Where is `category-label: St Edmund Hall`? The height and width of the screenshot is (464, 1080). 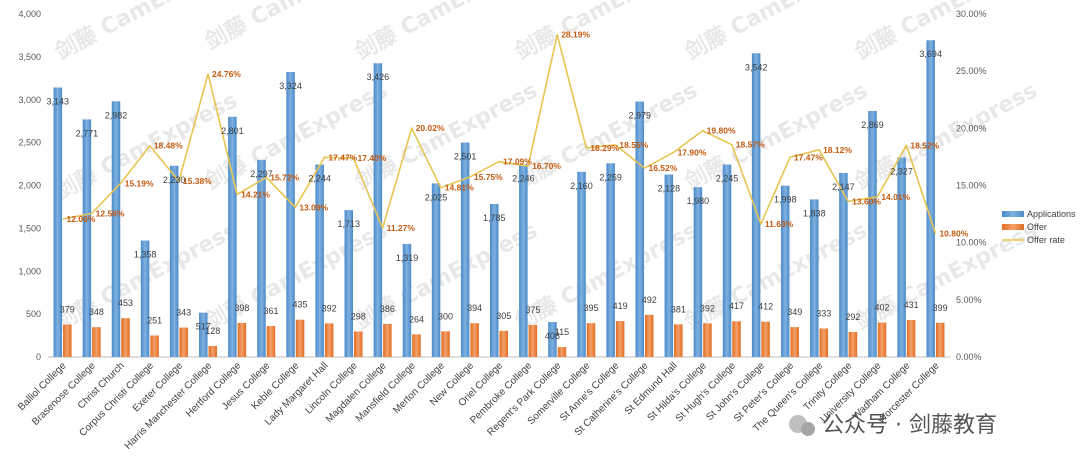
category-label: St Edmund Hall is located at coordinates (651, 388).